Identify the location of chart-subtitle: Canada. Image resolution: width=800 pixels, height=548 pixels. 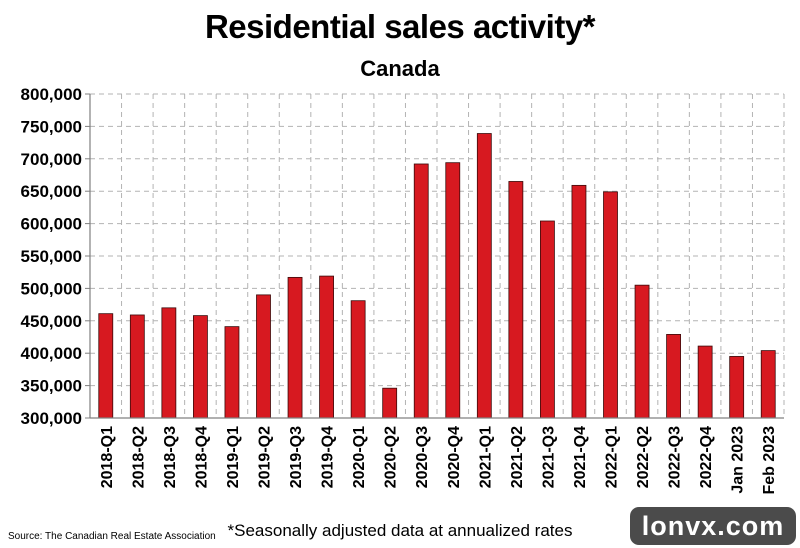
(400, 68).